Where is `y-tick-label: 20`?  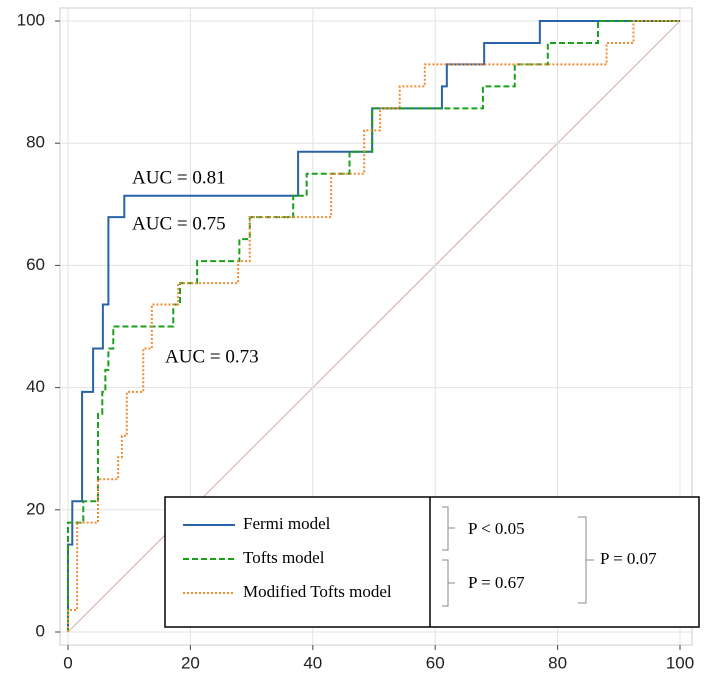 y-tick-label: 20 is located at coordinates (35, 508).